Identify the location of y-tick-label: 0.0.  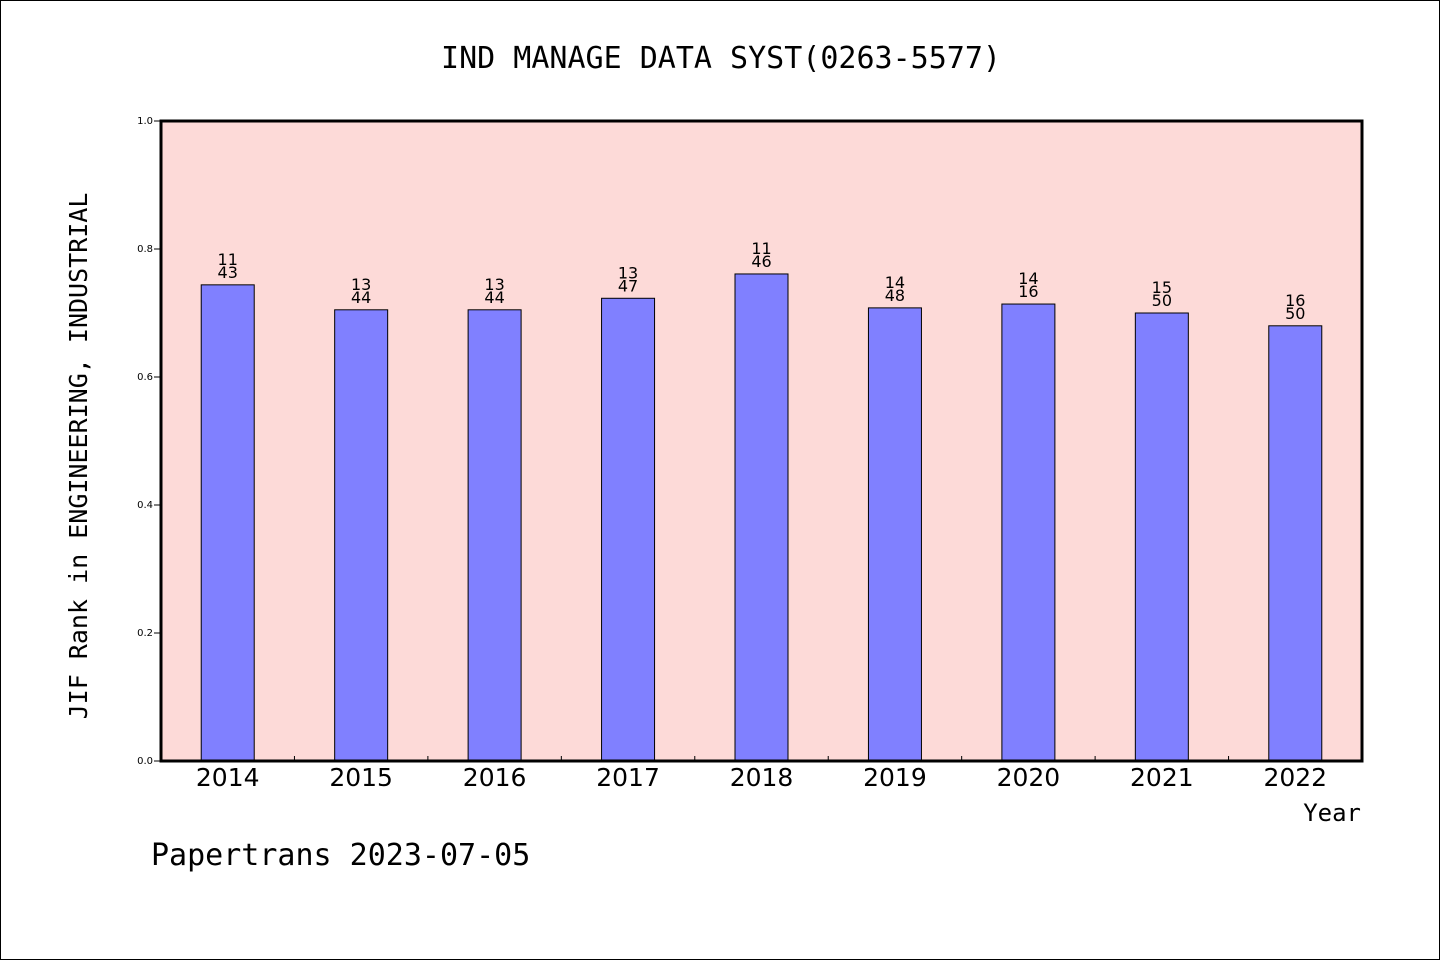
(145, 761).